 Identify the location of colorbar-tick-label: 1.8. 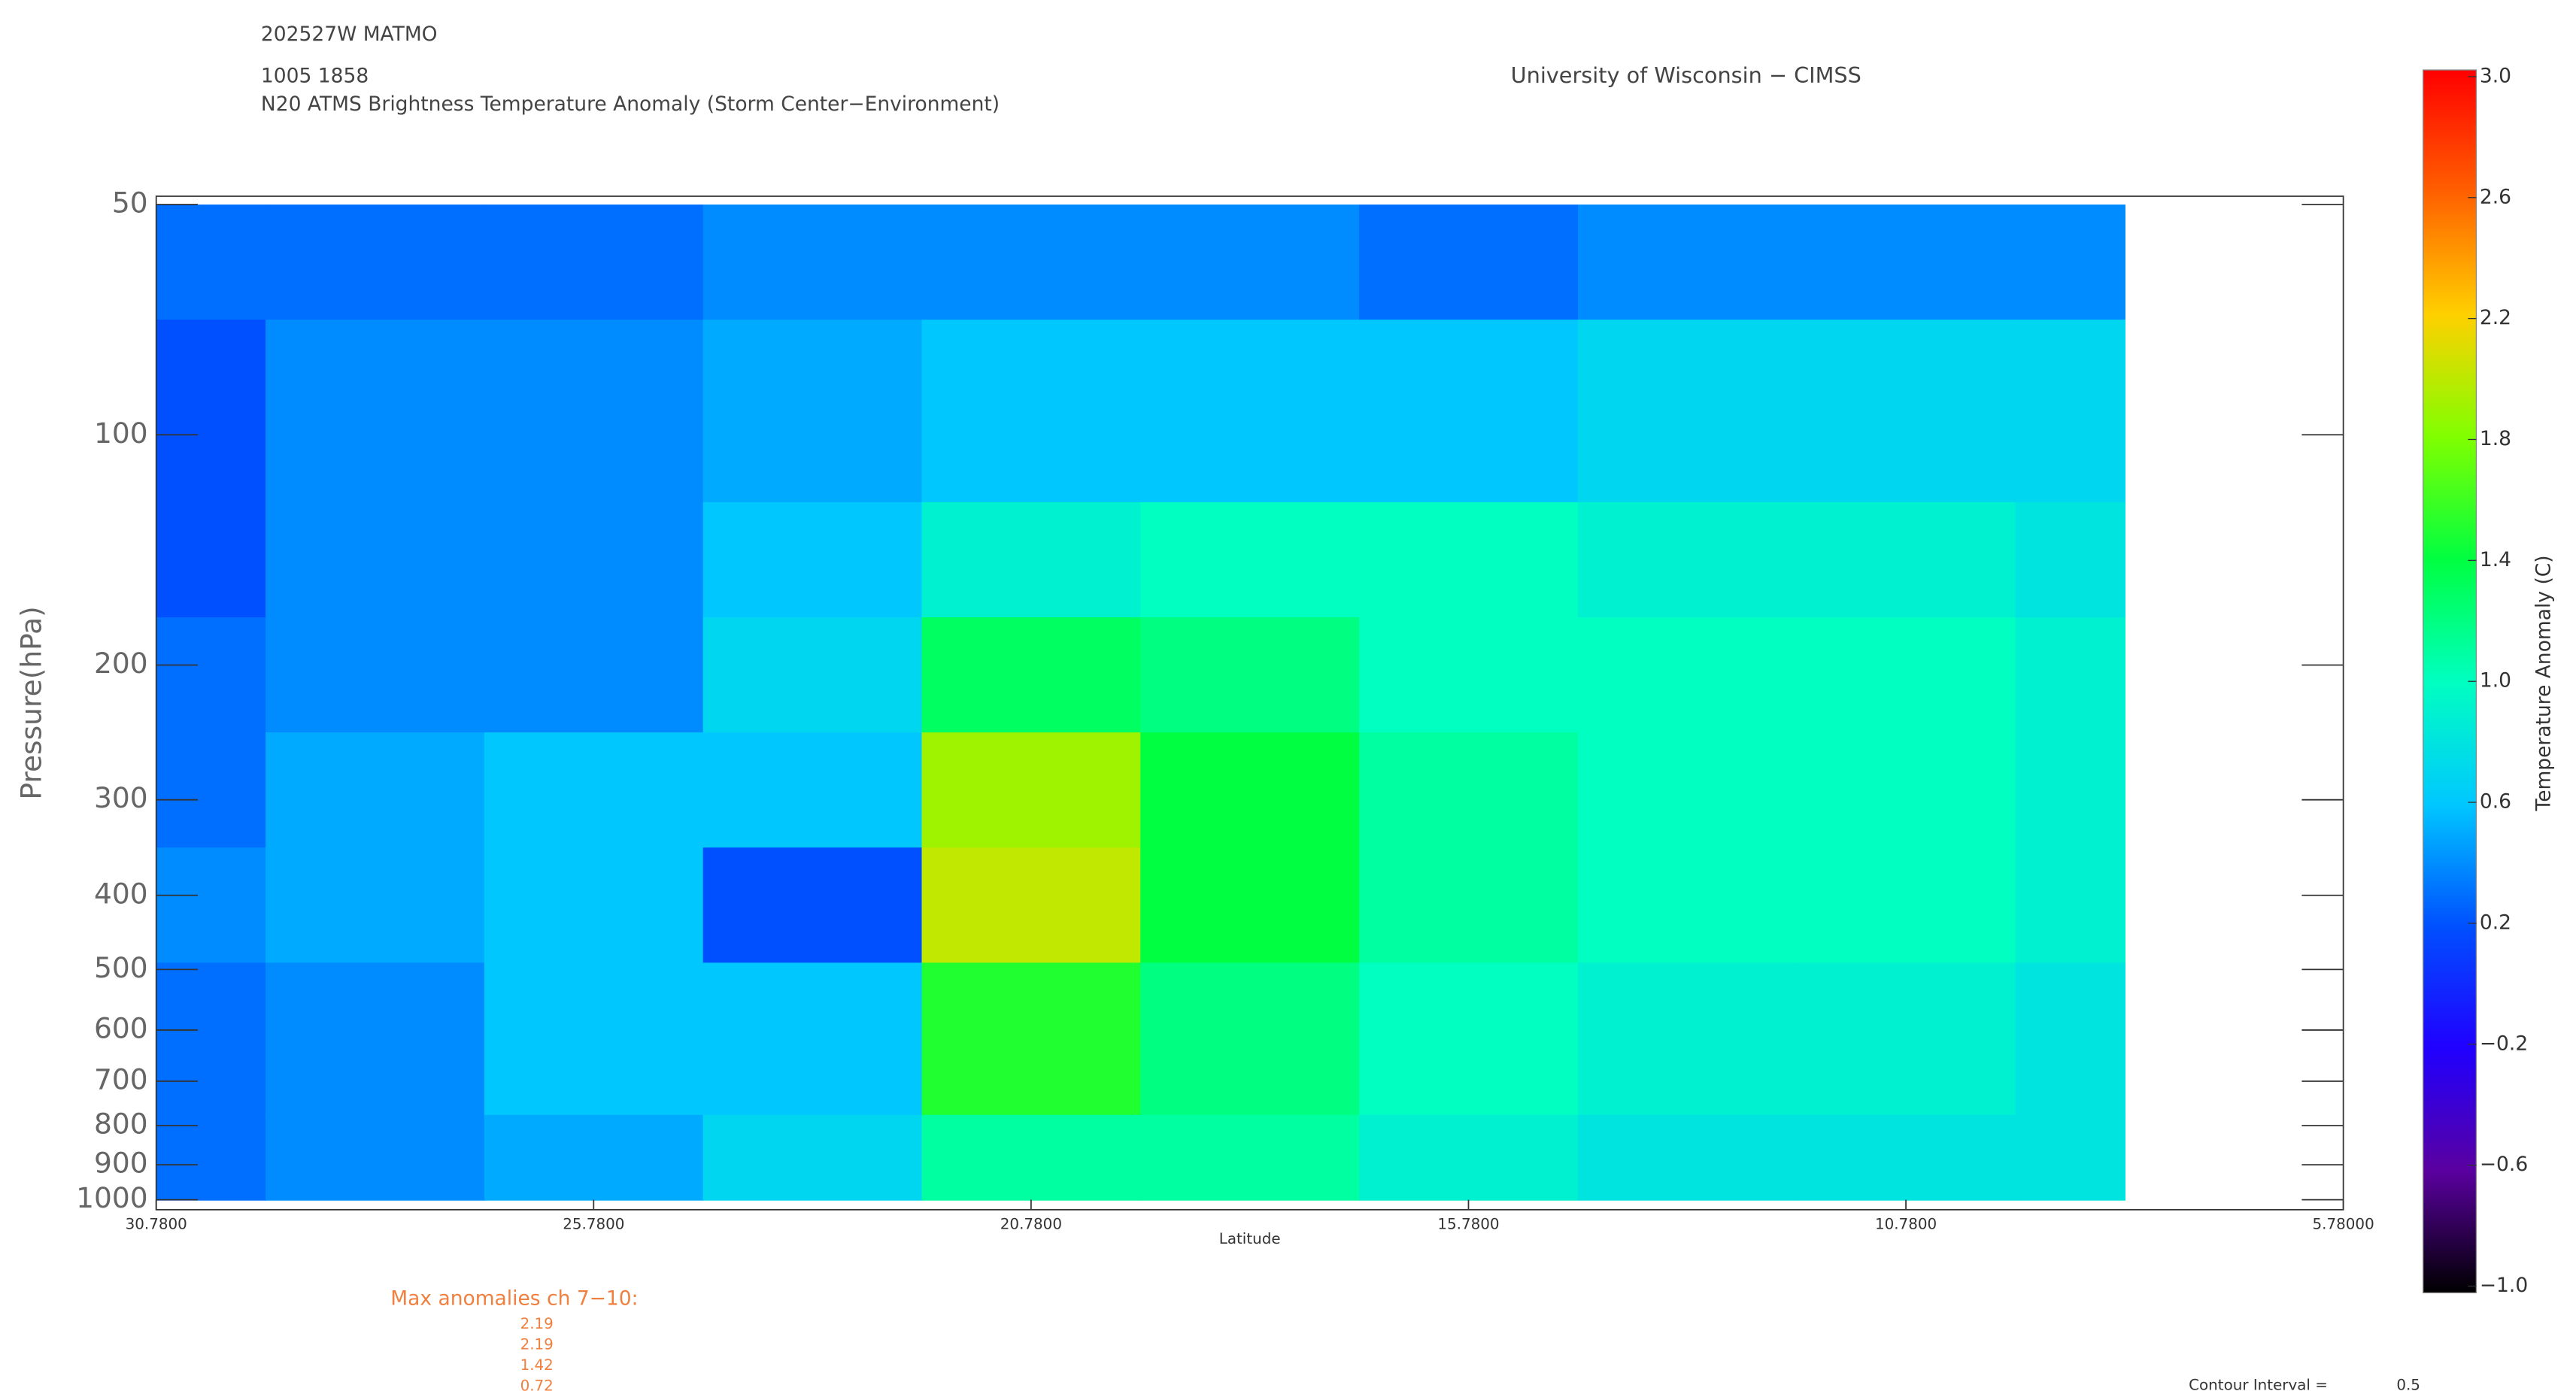
(2495, 438).